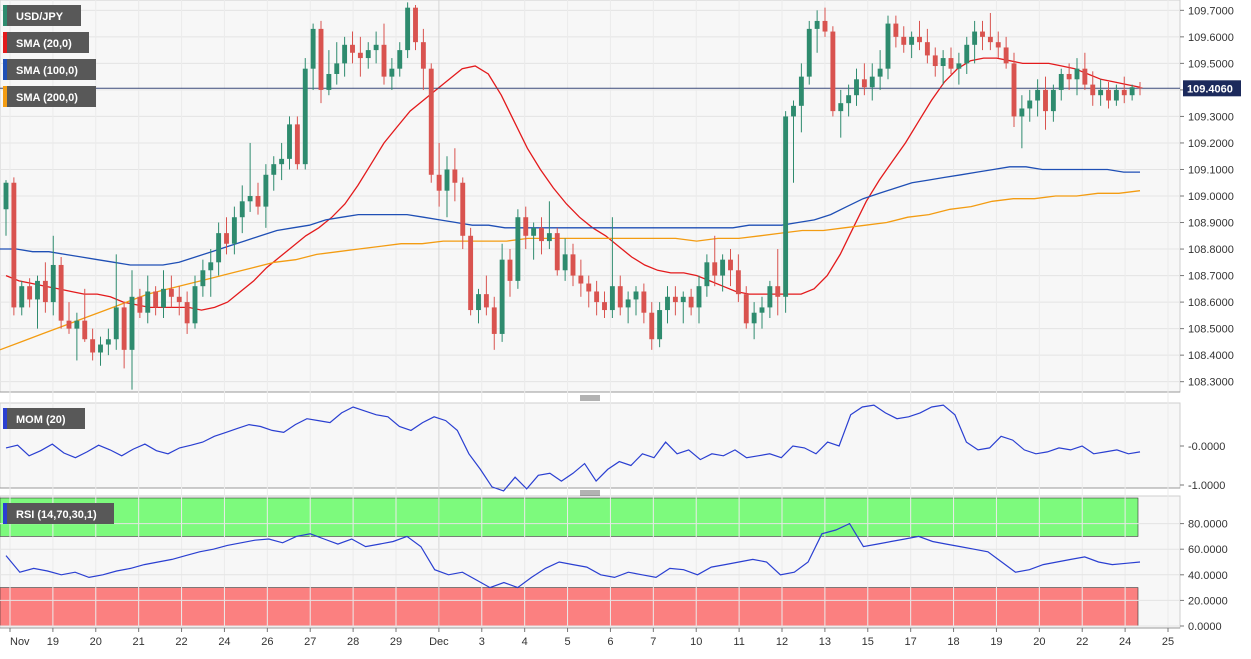 The image size is (1251, 659). I want to click on last-price-badge: 109.4060, so click(1212, 88).